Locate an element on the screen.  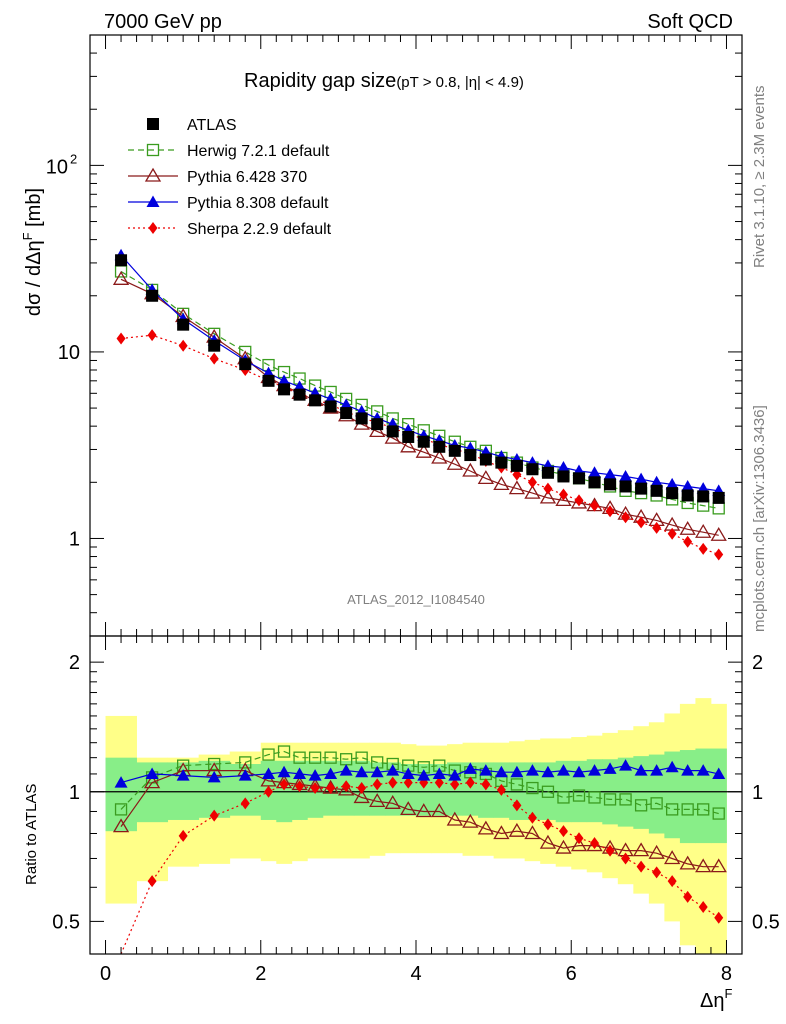
x-tick-label: 0 is located at coordinates (105, 974).